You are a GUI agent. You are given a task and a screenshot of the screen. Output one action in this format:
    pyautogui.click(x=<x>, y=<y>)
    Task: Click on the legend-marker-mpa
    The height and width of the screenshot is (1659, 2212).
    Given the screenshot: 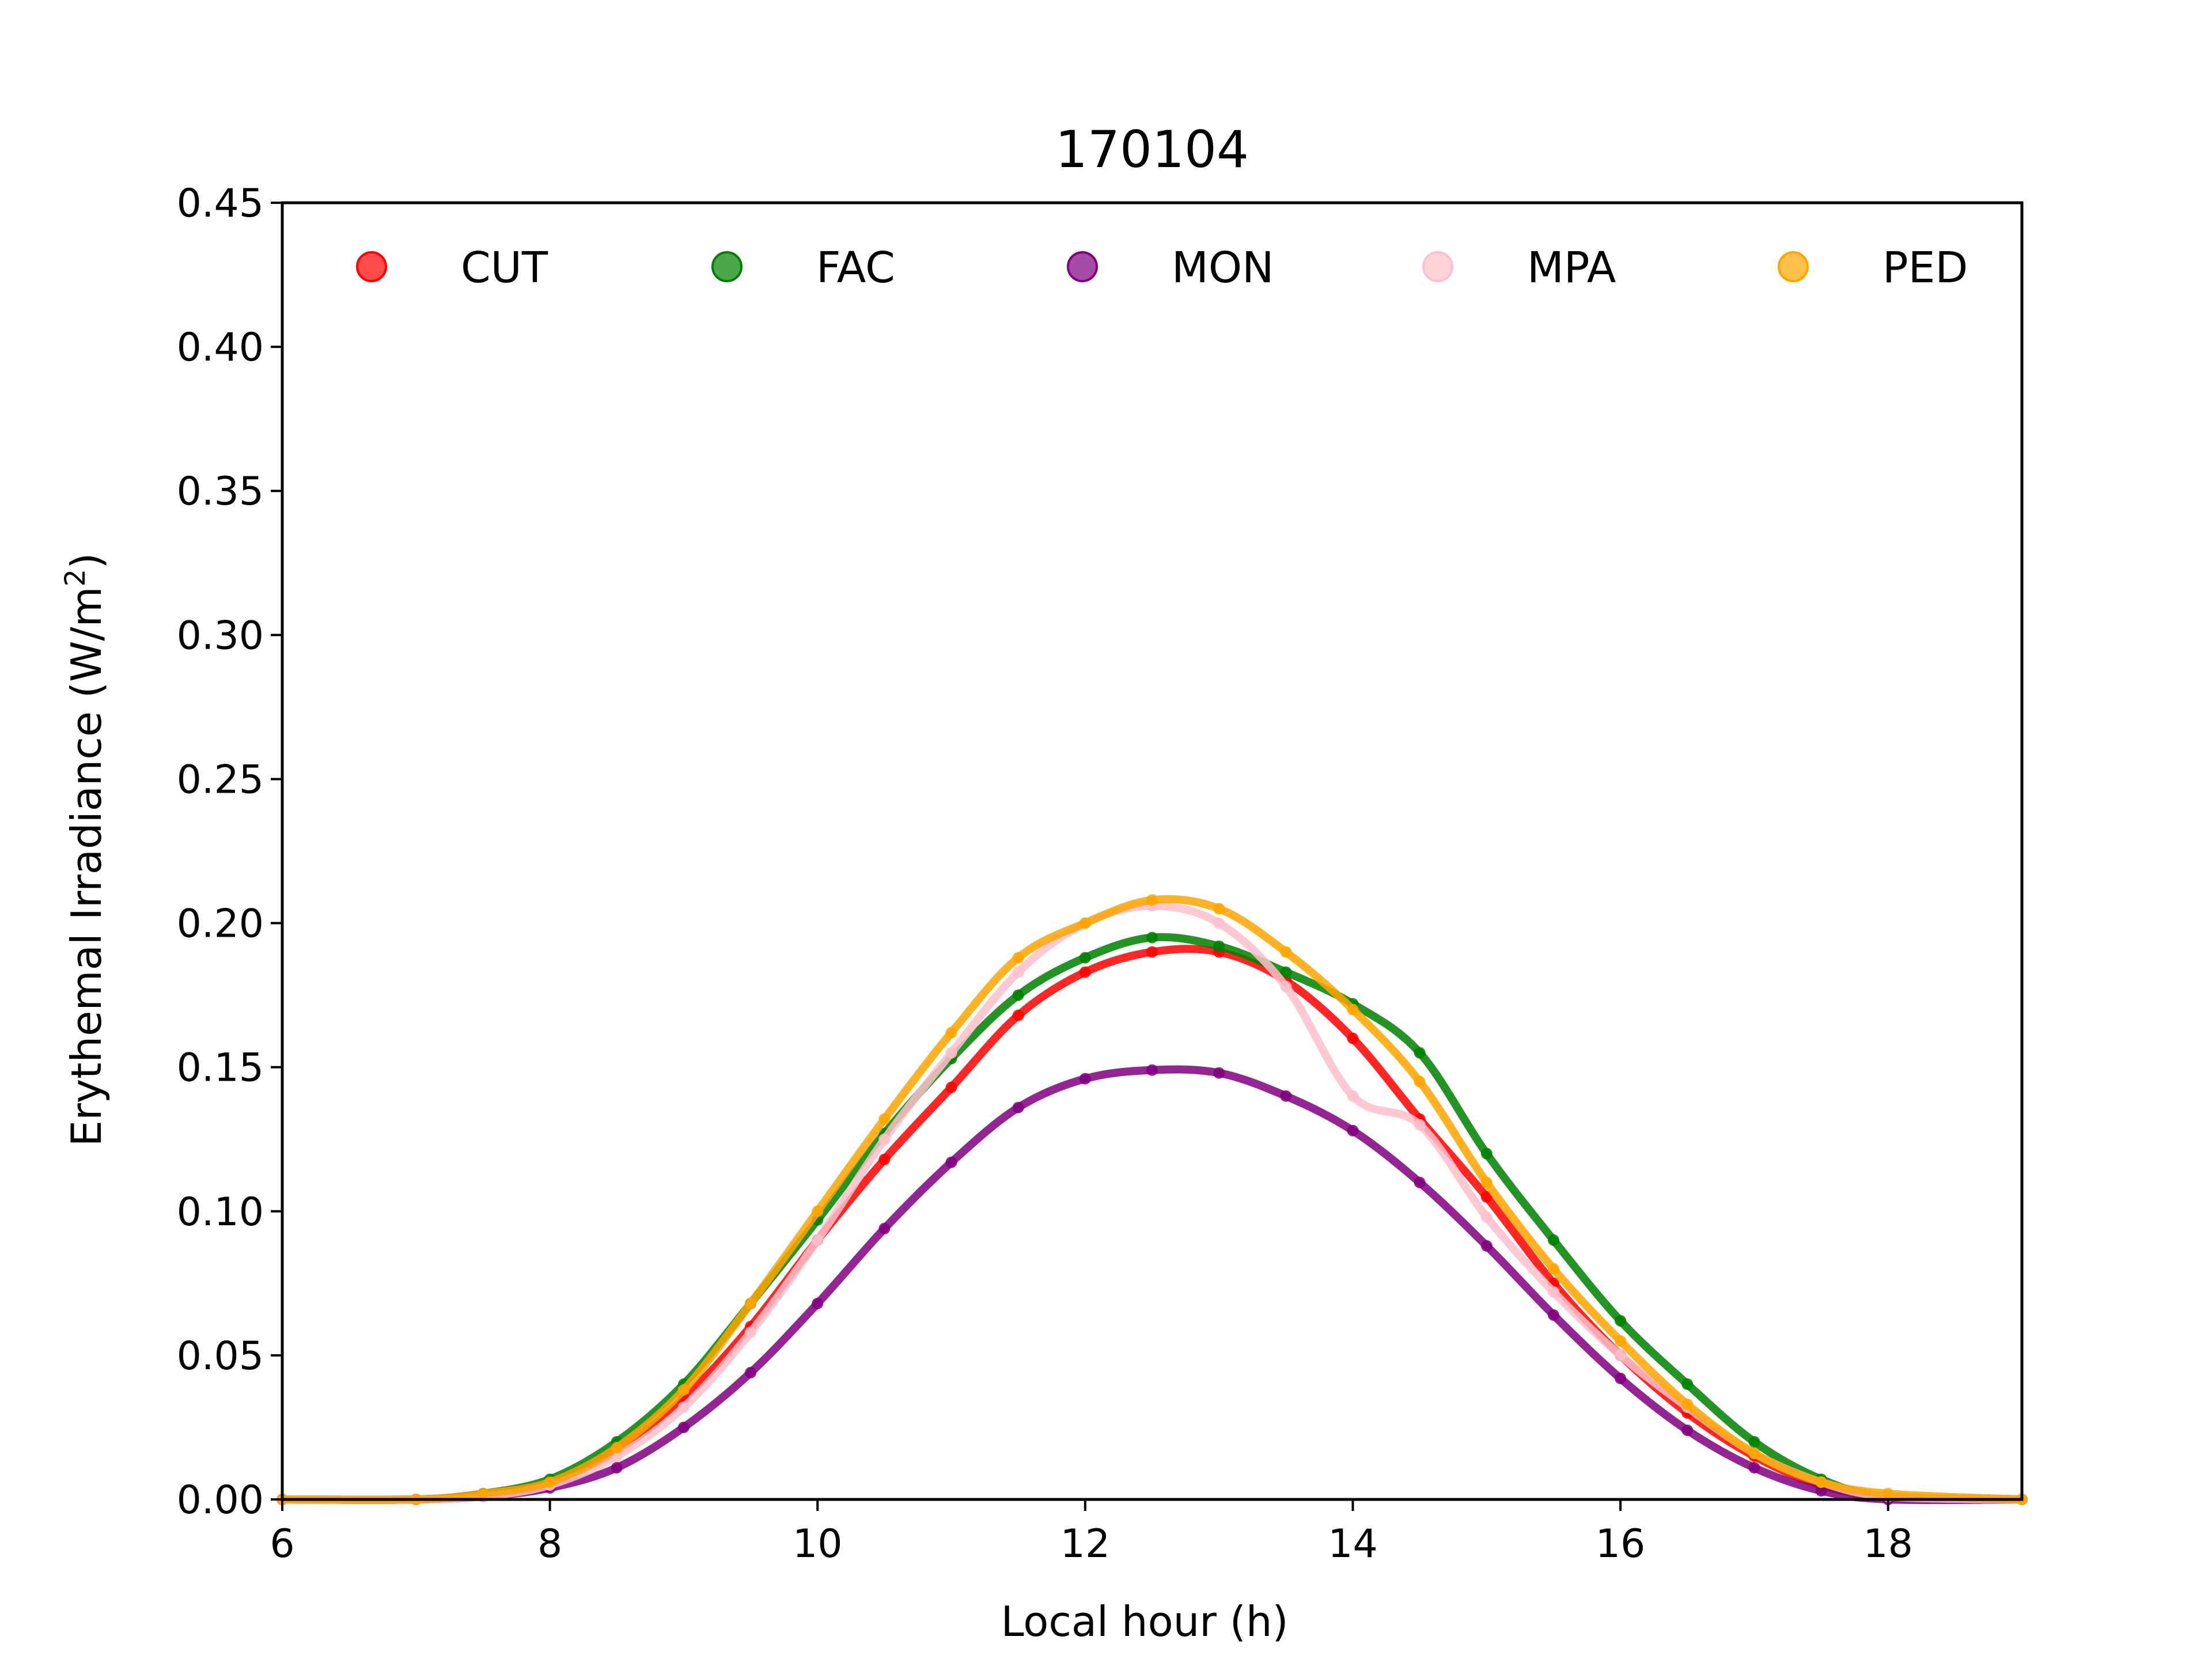 What is the action you would take?
    pyautogui.click(x=1437, y=266)
    